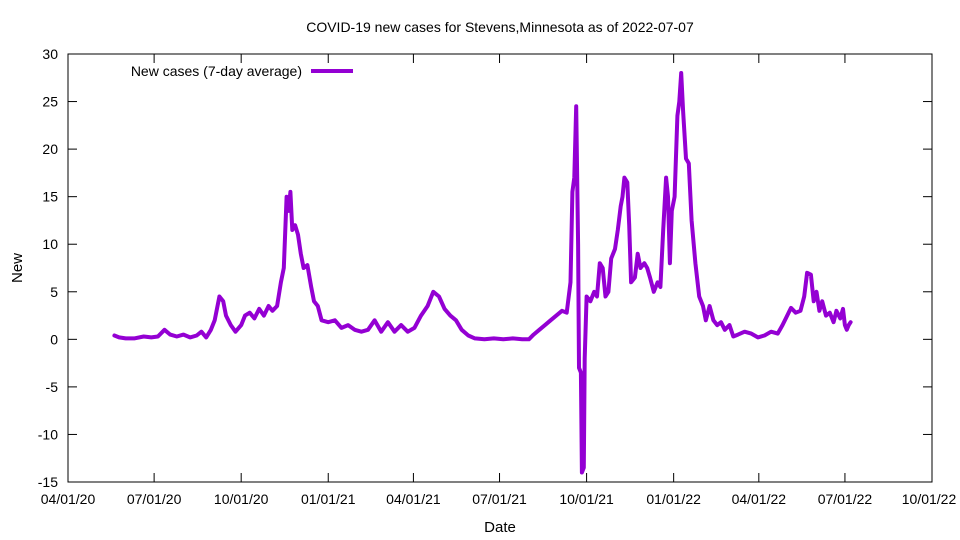 The width and height of the screenshot is (960, 540). What do you see at coordinates (154, 499) in the screenshot?
I see `x-tick-label: 07/01/20` at bounding box center [154, 499].